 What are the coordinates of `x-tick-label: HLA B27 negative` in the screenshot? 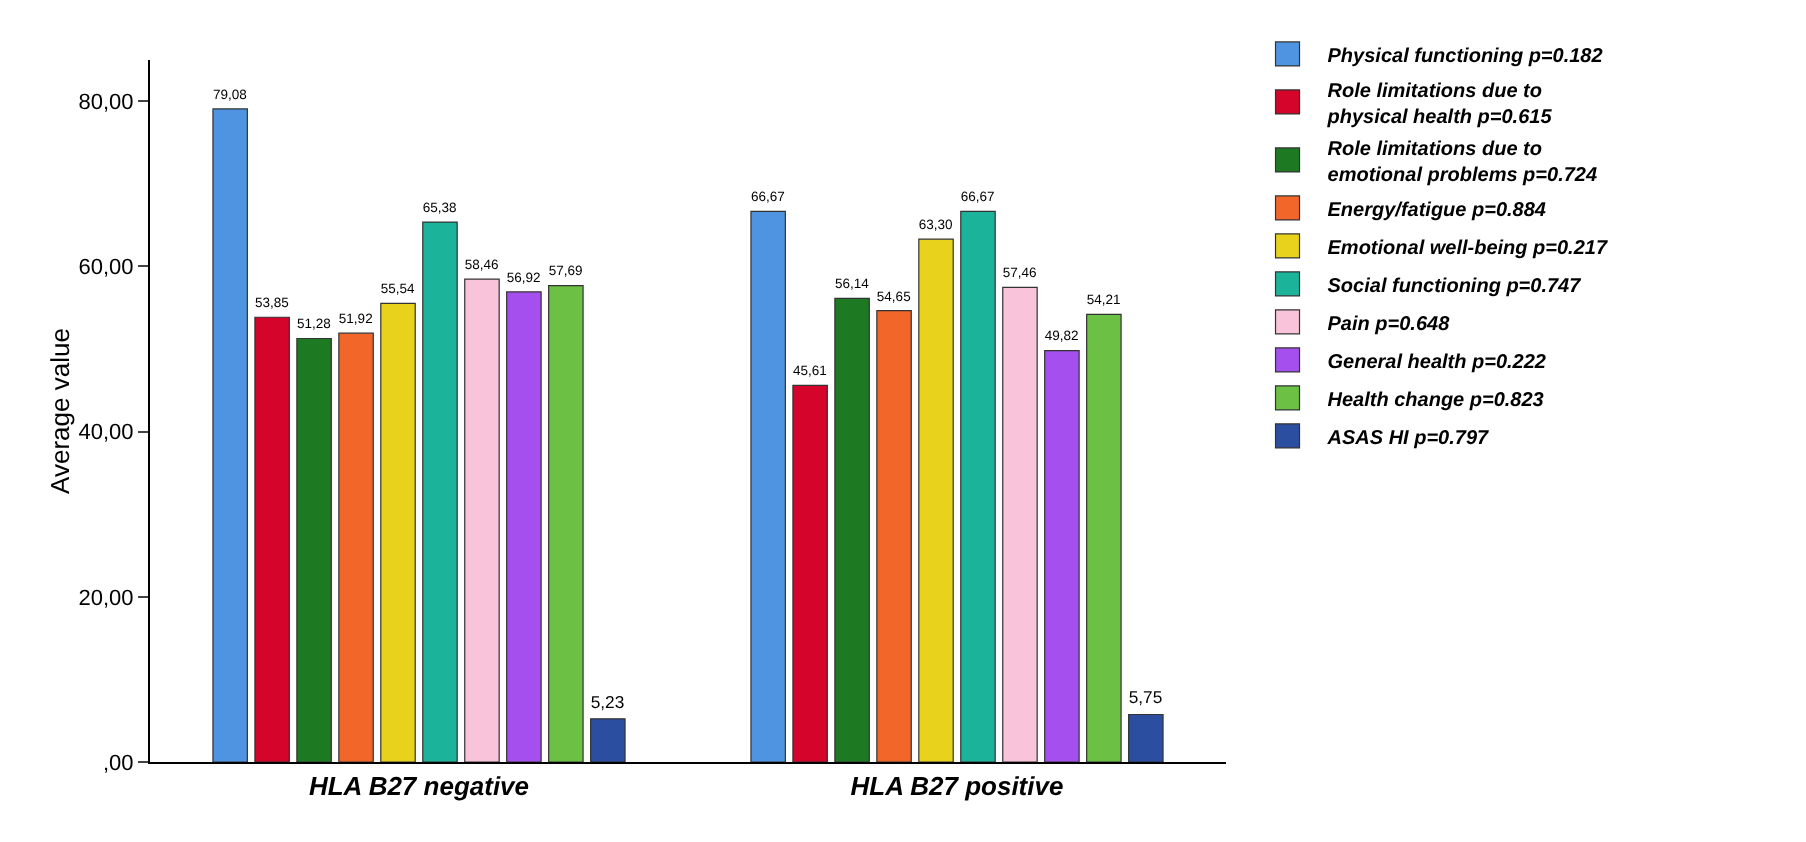 It's located at (419, 786).